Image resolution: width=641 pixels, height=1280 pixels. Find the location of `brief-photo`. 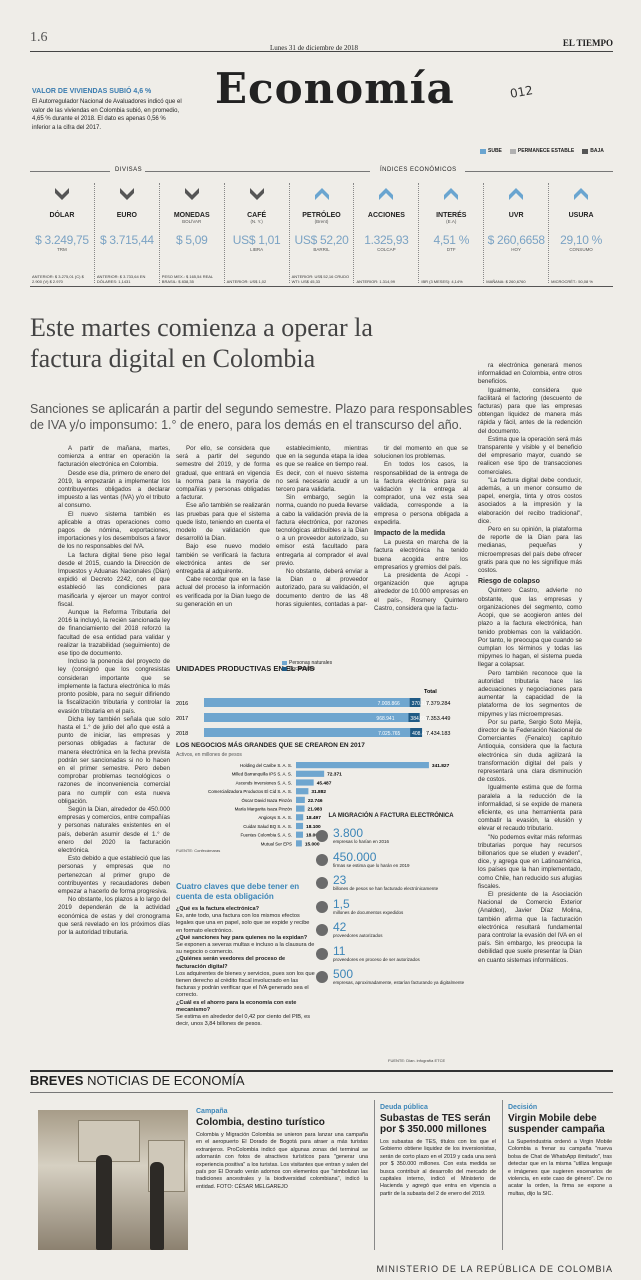

brief-photo is located at coordinates (113, 1180).